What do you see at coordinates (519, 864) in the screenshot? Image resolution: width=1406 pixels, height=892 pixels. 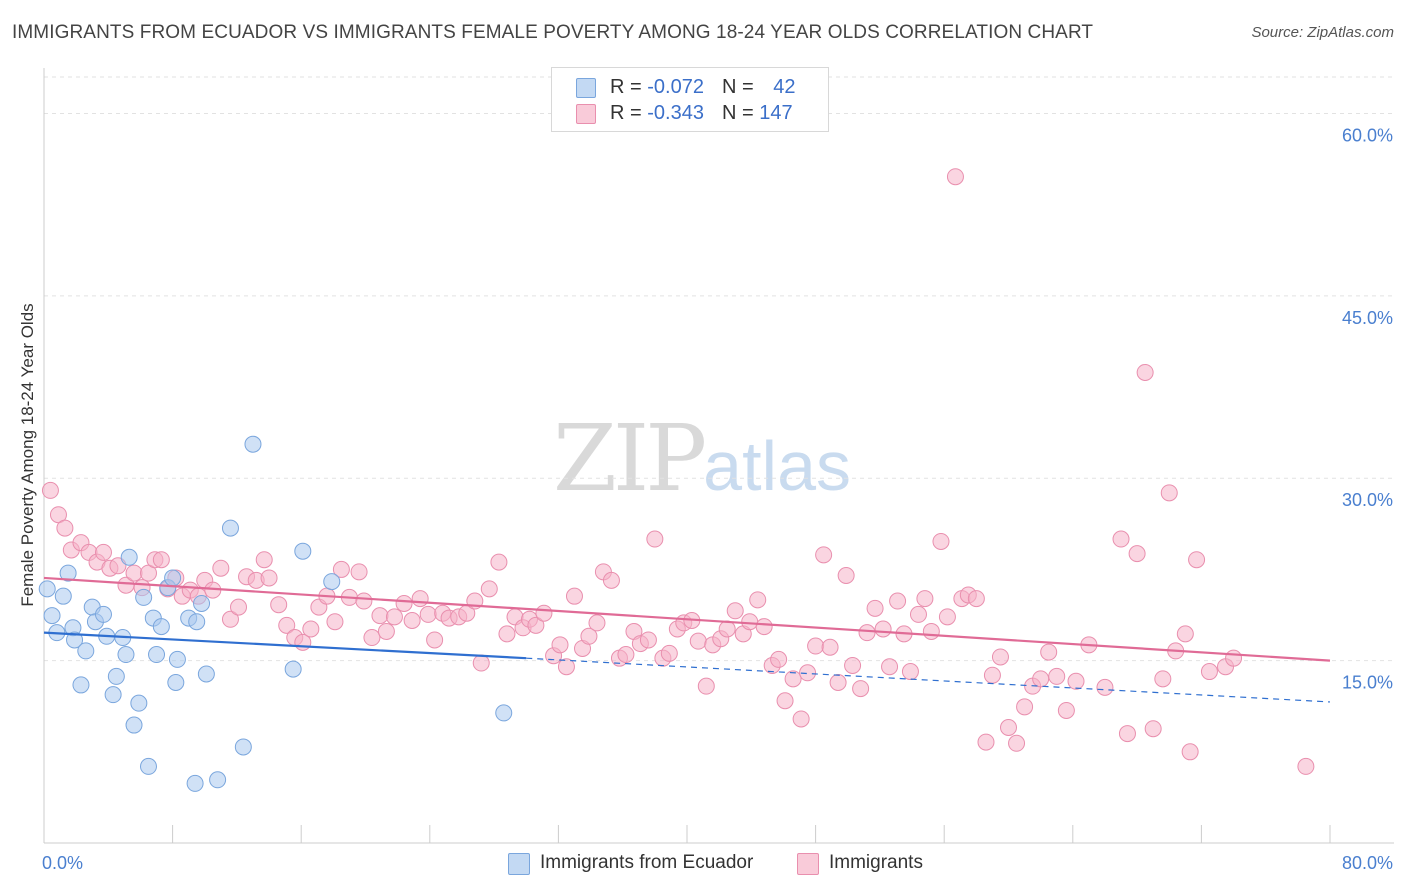 I see `legend-swatch-blue` at bounding box center [519, 864].